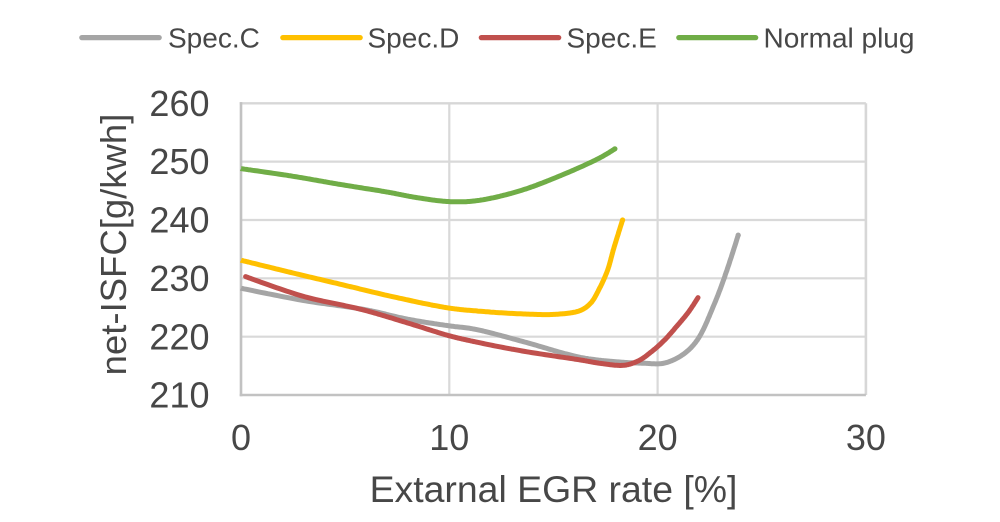 Image resolution: width=1000 pixels, height=522 pixels. Describe the element at coordinates (839, 38) in the screenshot. I see `svg-text: Normal plug` at that location.